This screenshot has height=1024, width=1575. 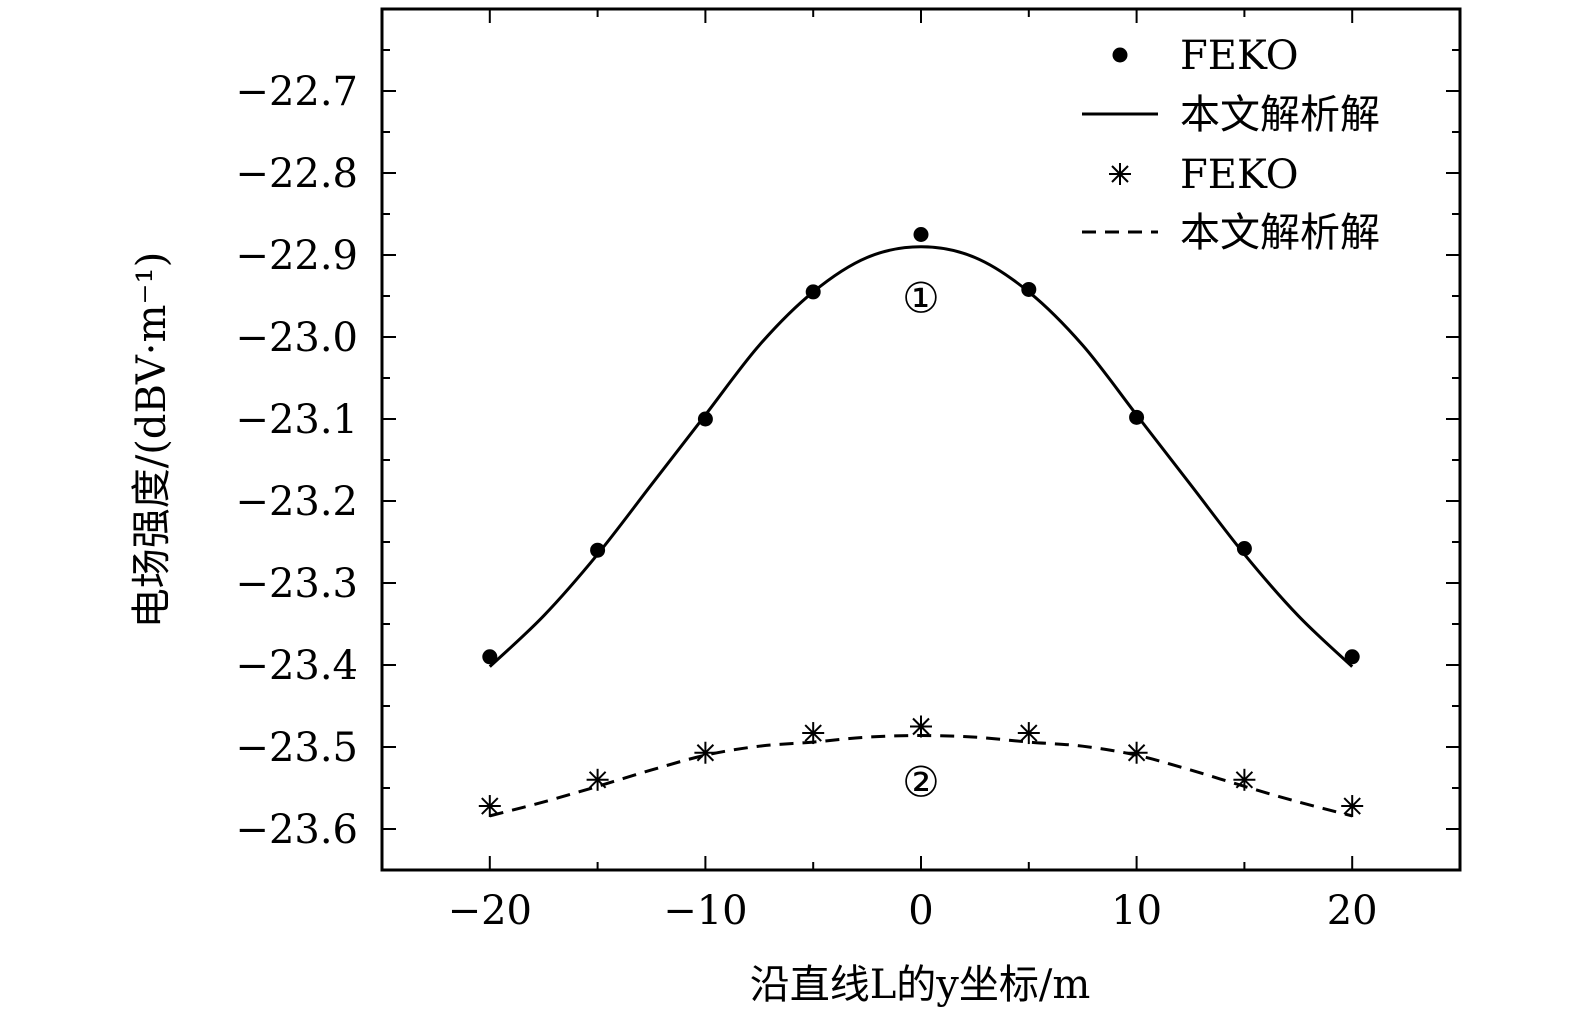 I want to click on y-tick-label: −23.3, so click(x=296, y=584).